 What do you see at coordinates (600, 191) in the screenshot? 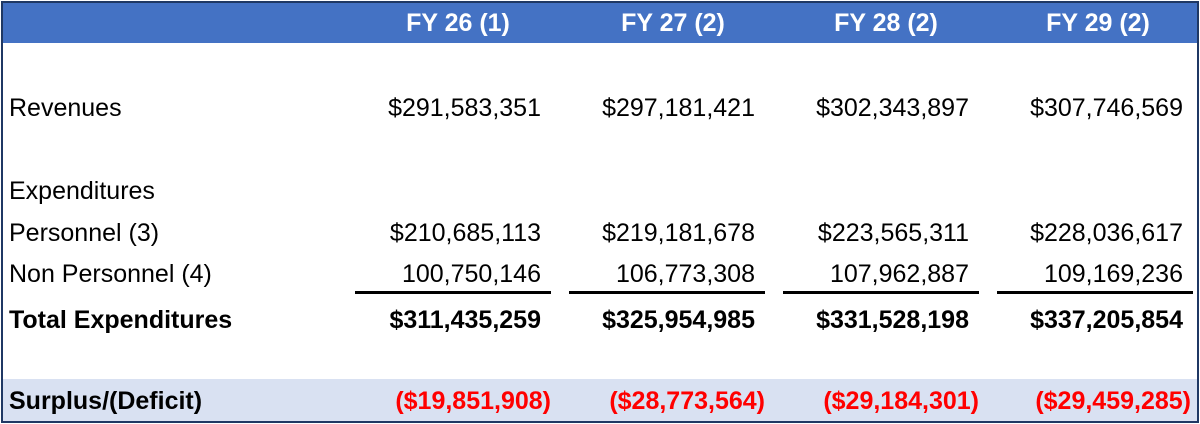
I see `table-row-expenditures-heading: Expenditures` at bounding box center [600, 191].